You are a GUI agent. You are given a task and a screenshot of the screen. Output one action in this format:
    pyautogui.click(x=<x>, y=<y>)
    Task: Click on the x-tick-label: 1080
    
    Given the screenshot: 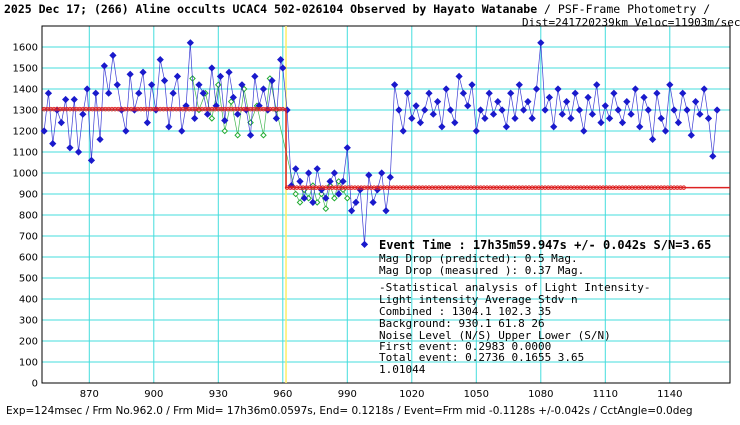 What is the action you would take?
    pyautogui.click(x=540, y=394)
    